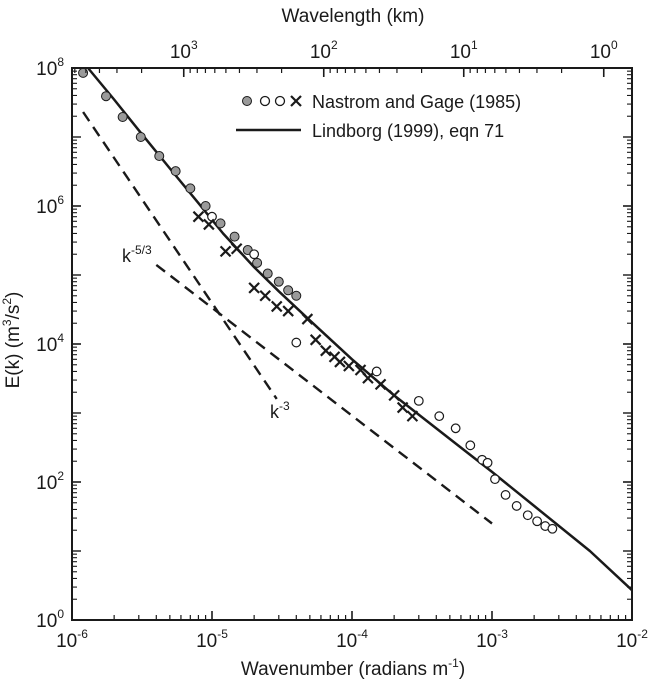  I want to click on dashed-slope-line, so click(180, 255).